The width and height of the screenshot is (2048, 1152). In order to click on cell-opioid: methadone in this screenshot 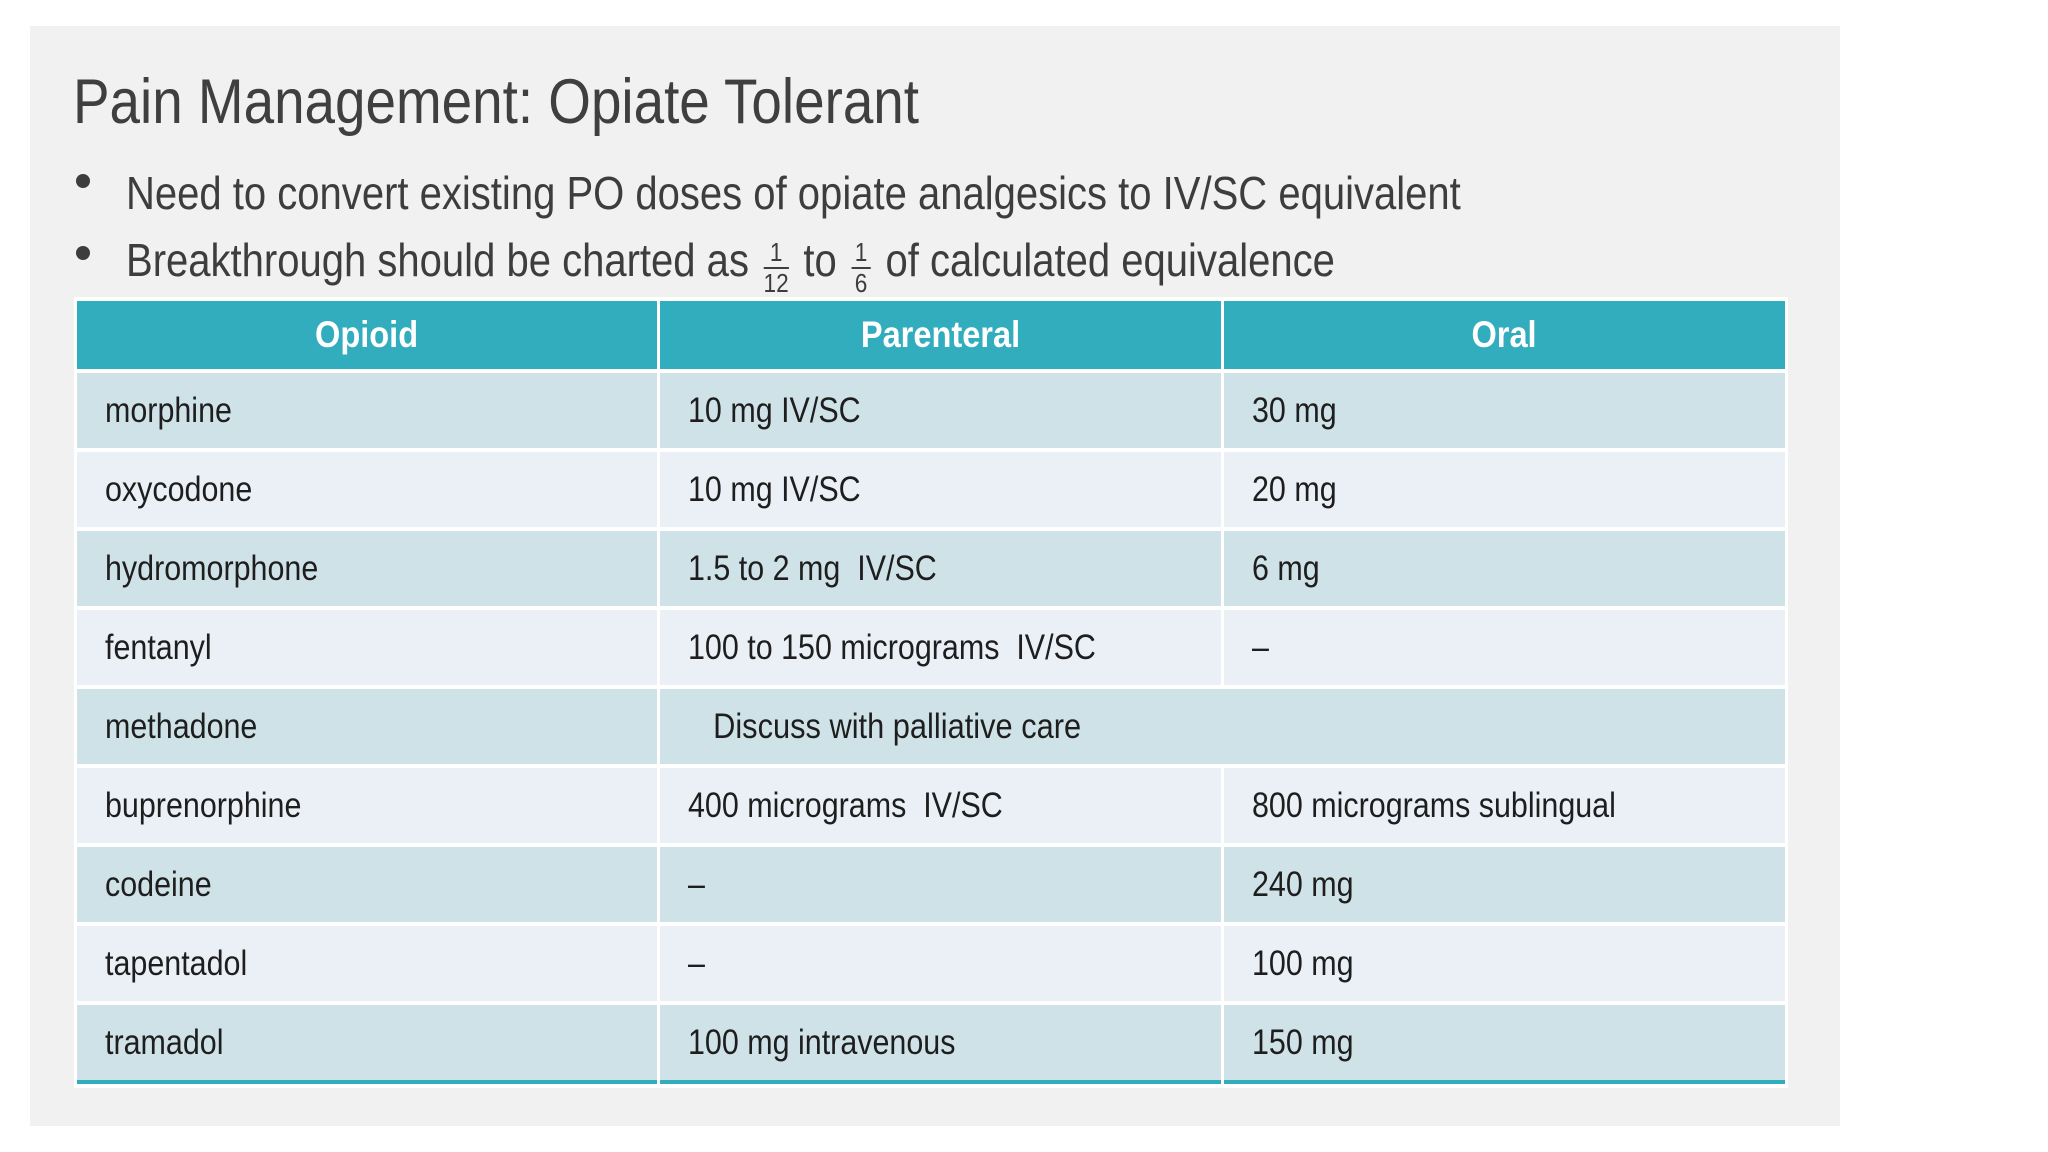, I will do `click(367, 726)`.